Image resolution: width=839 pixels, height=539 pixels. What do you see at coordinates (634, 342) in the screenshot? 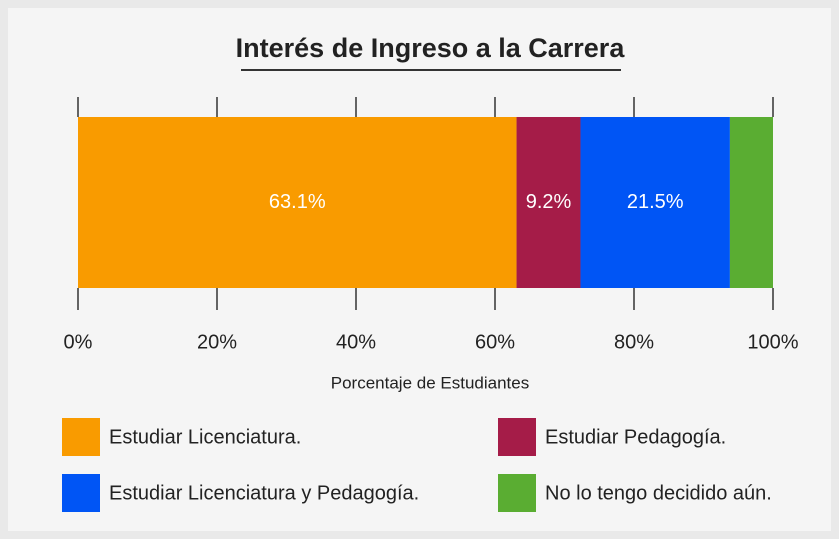
I see `x-tick-label: 80%` at bounding box center [634, 342].